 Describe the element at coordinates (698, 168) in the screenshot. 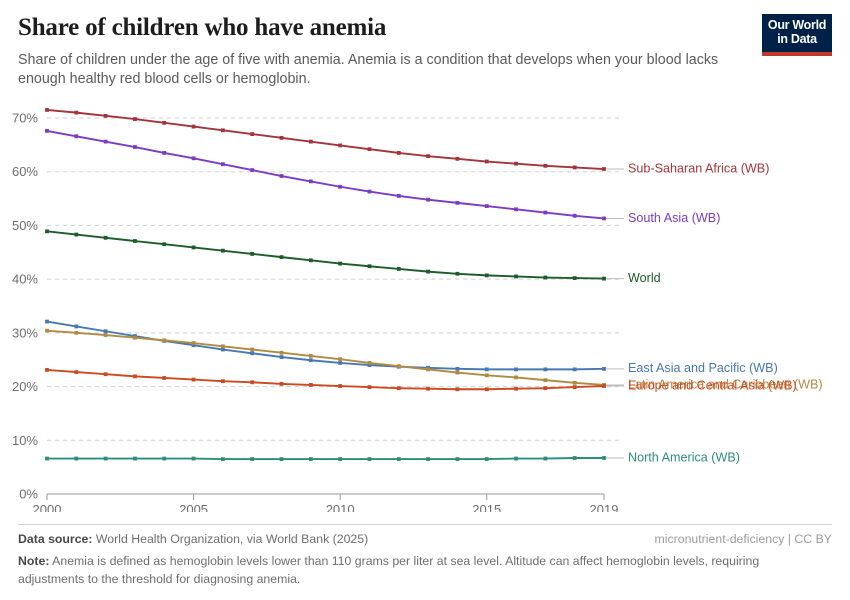

I see `legend-label: Sub-Saharan Africa (WB)` at that location.